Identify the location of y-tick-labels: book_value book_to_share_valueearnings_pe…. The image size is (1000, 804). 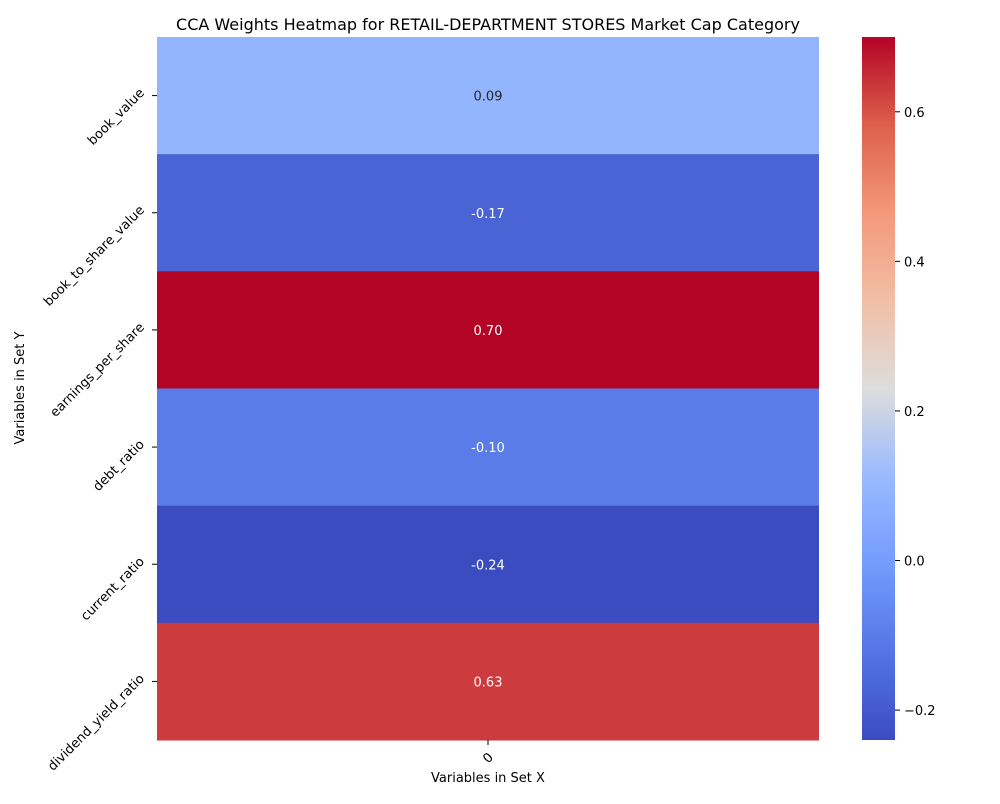
(99, 430).